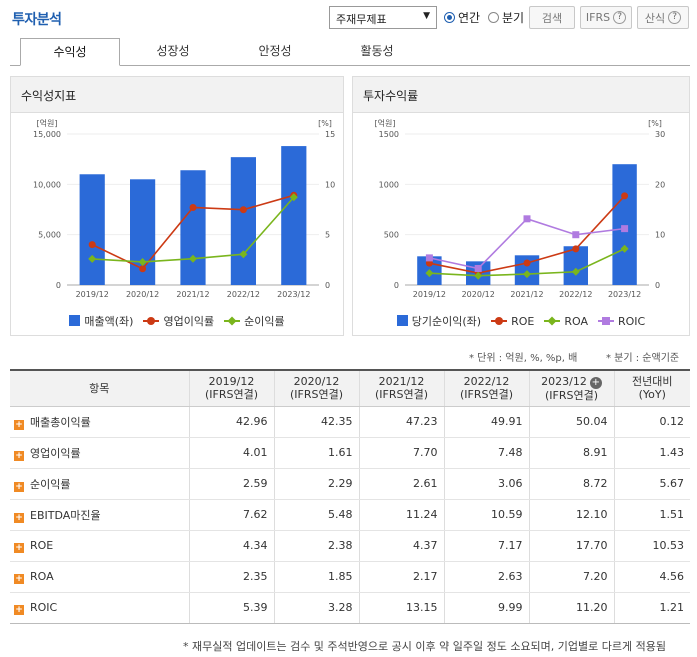 The image size is (697, 657). Describe the element at coordinates (631, 321) in the screenshot. I see `legend-label: ROIC` at that location.